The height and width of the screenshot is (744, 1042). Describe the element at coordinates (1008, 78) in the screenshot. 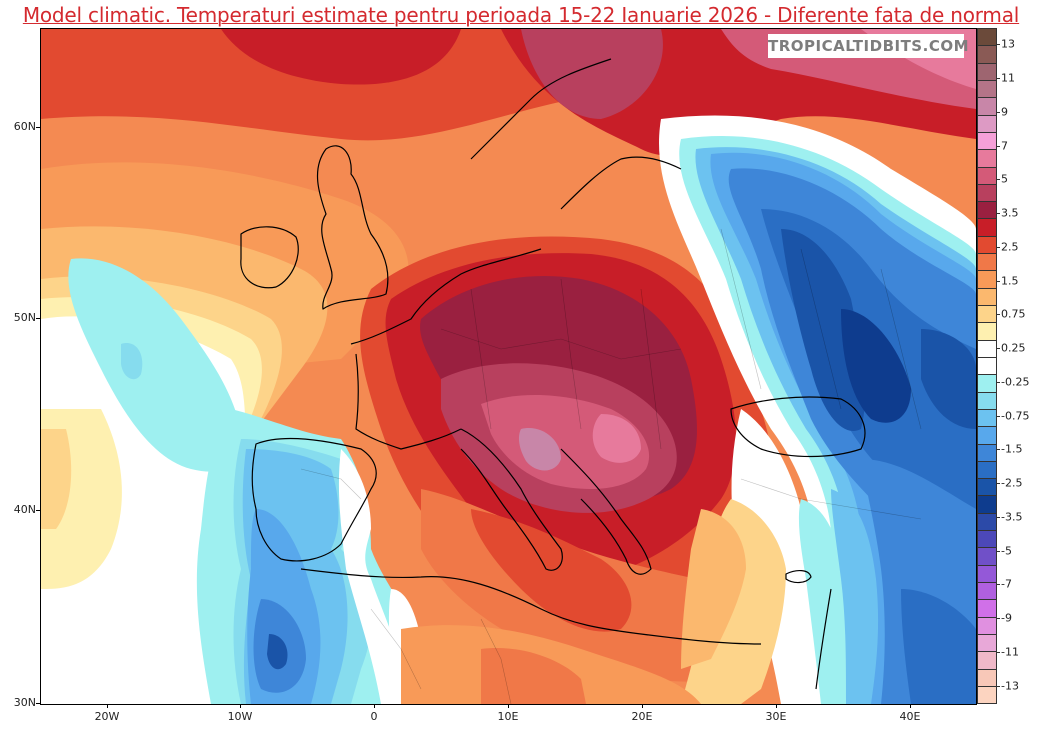

I see `colorbar-label: 11` at that location.